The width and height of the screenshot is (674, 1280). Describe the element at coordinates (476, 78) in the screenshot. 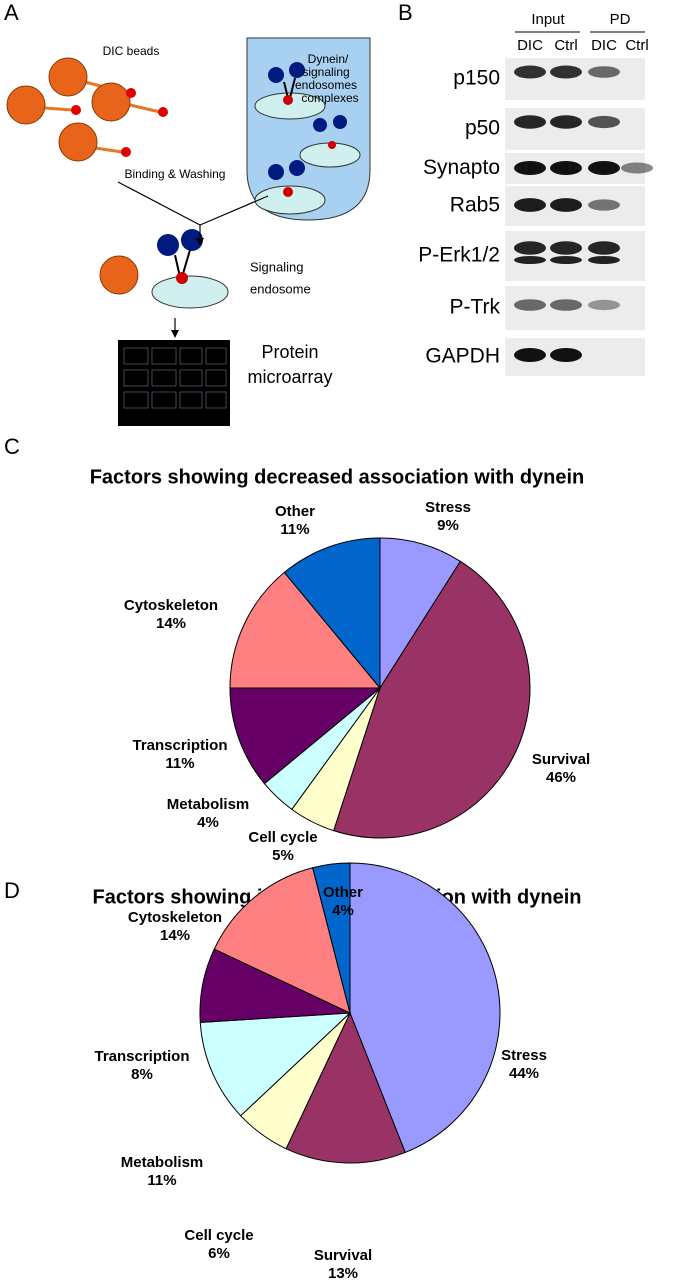

I see `row-label: p150` at that location.